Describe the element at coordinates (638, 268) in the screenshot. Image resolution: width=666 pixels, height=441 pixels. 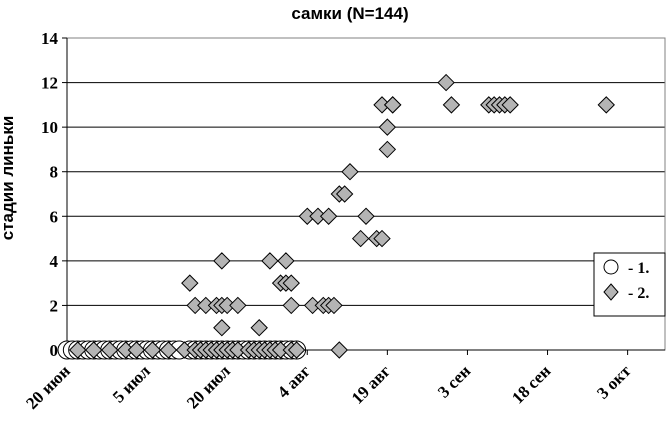
I see `legend-series-1-label: - 1.` at that location.